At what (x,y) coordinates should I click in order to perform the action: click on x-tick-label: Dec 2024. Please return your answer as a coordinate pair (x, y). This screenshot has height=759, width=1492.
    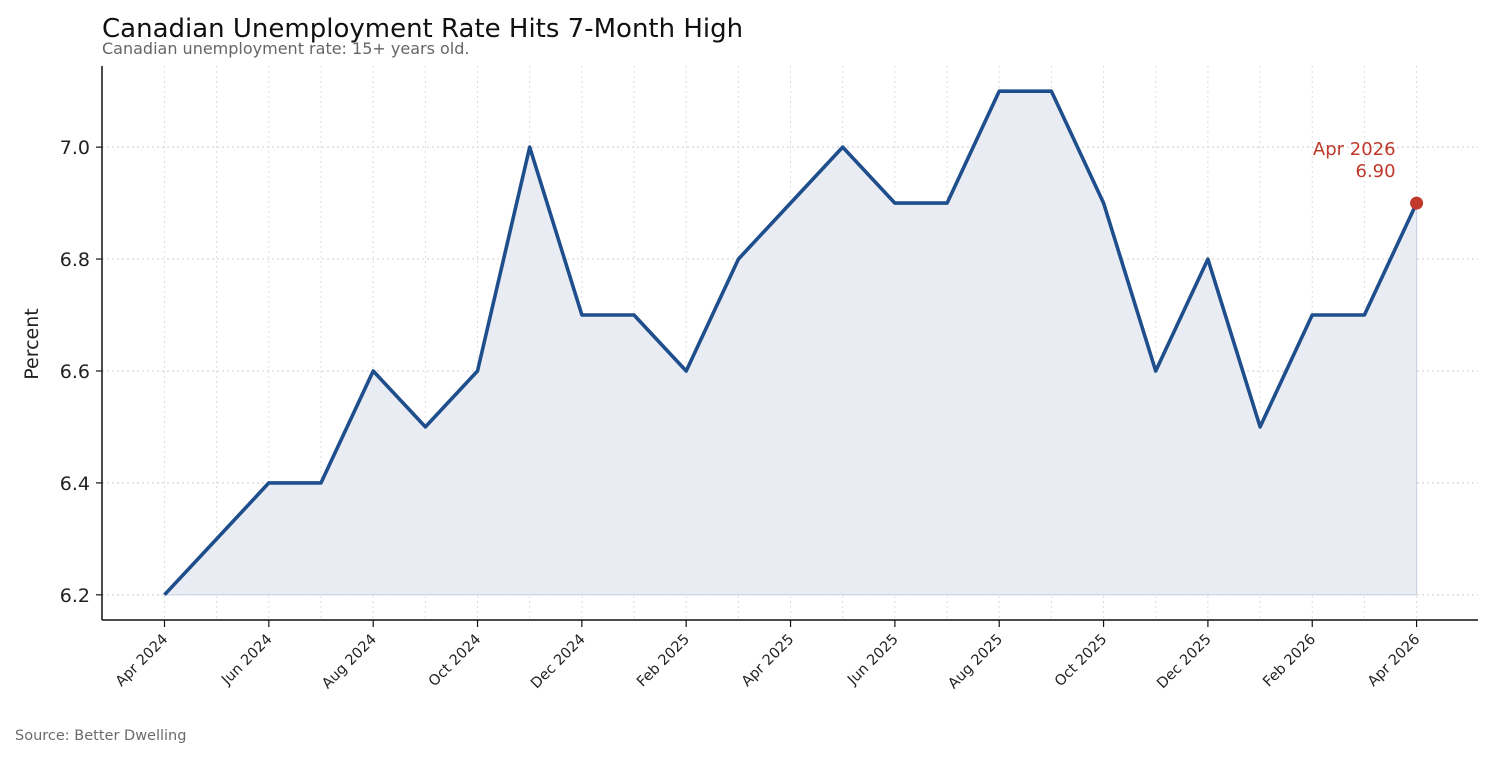
    Looking at the image, I should click on (558, 662).